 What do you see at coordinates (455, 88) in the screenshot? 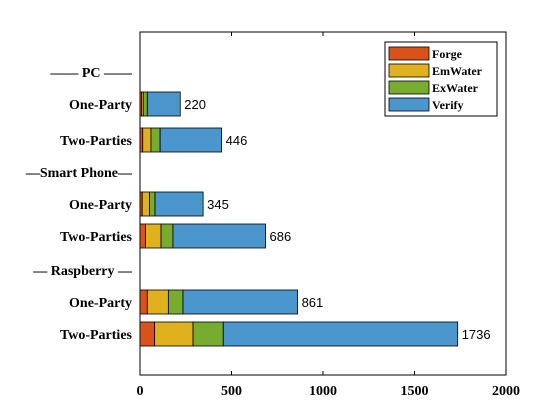
I see `legend-label-exwater: ExWater` at bounding box center [455, 88].